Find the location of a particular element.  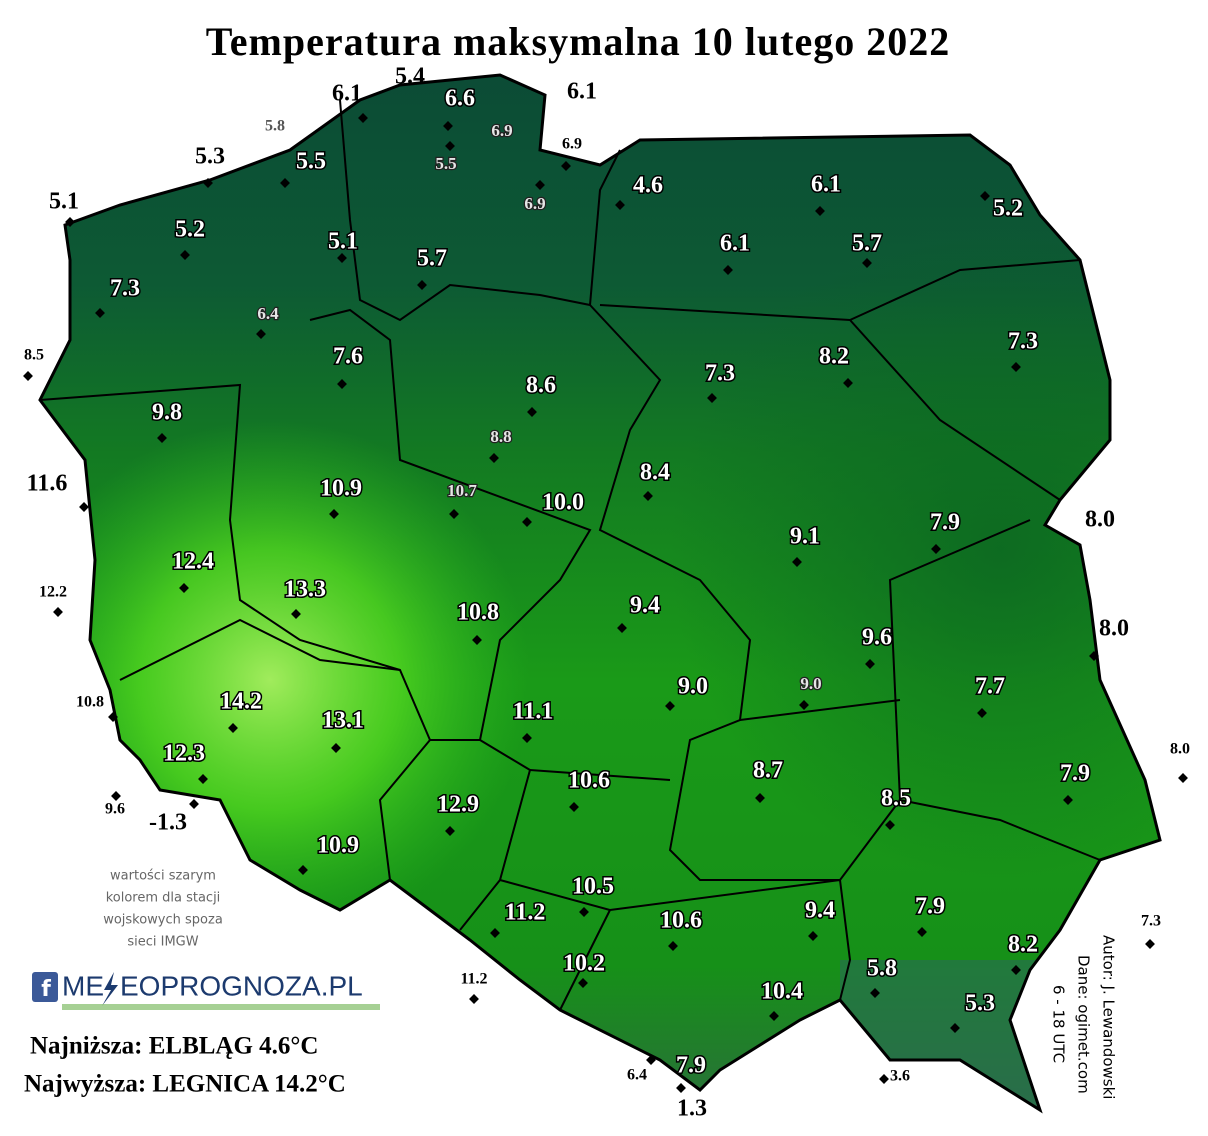

station-value: -1.3 is located at coordinates (168, 823).